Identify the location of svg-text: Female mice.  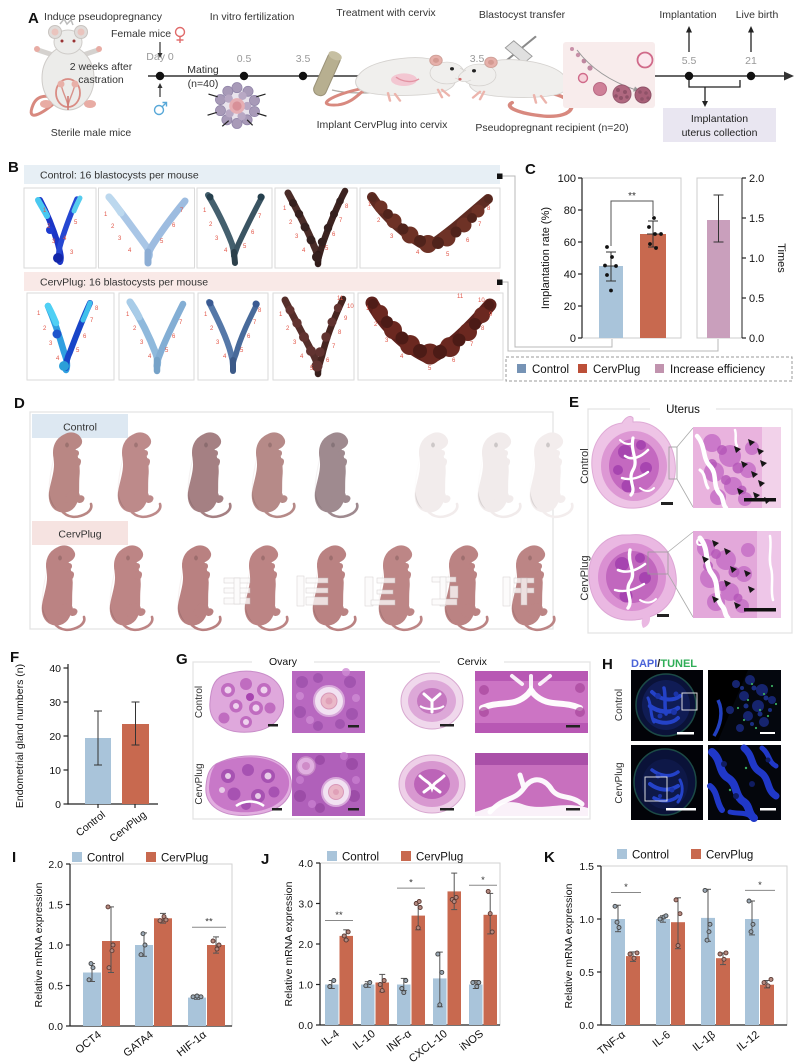
(141, 34).